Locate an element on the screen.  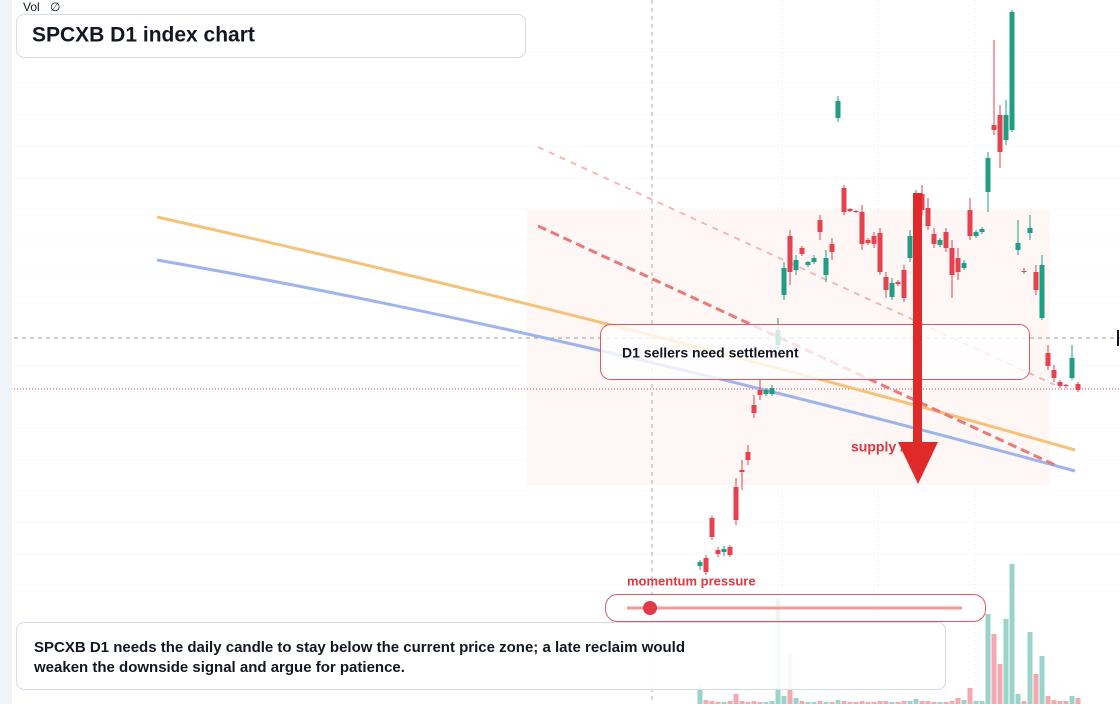
vol-icon: ∅ is located at coordinates (55, 7).